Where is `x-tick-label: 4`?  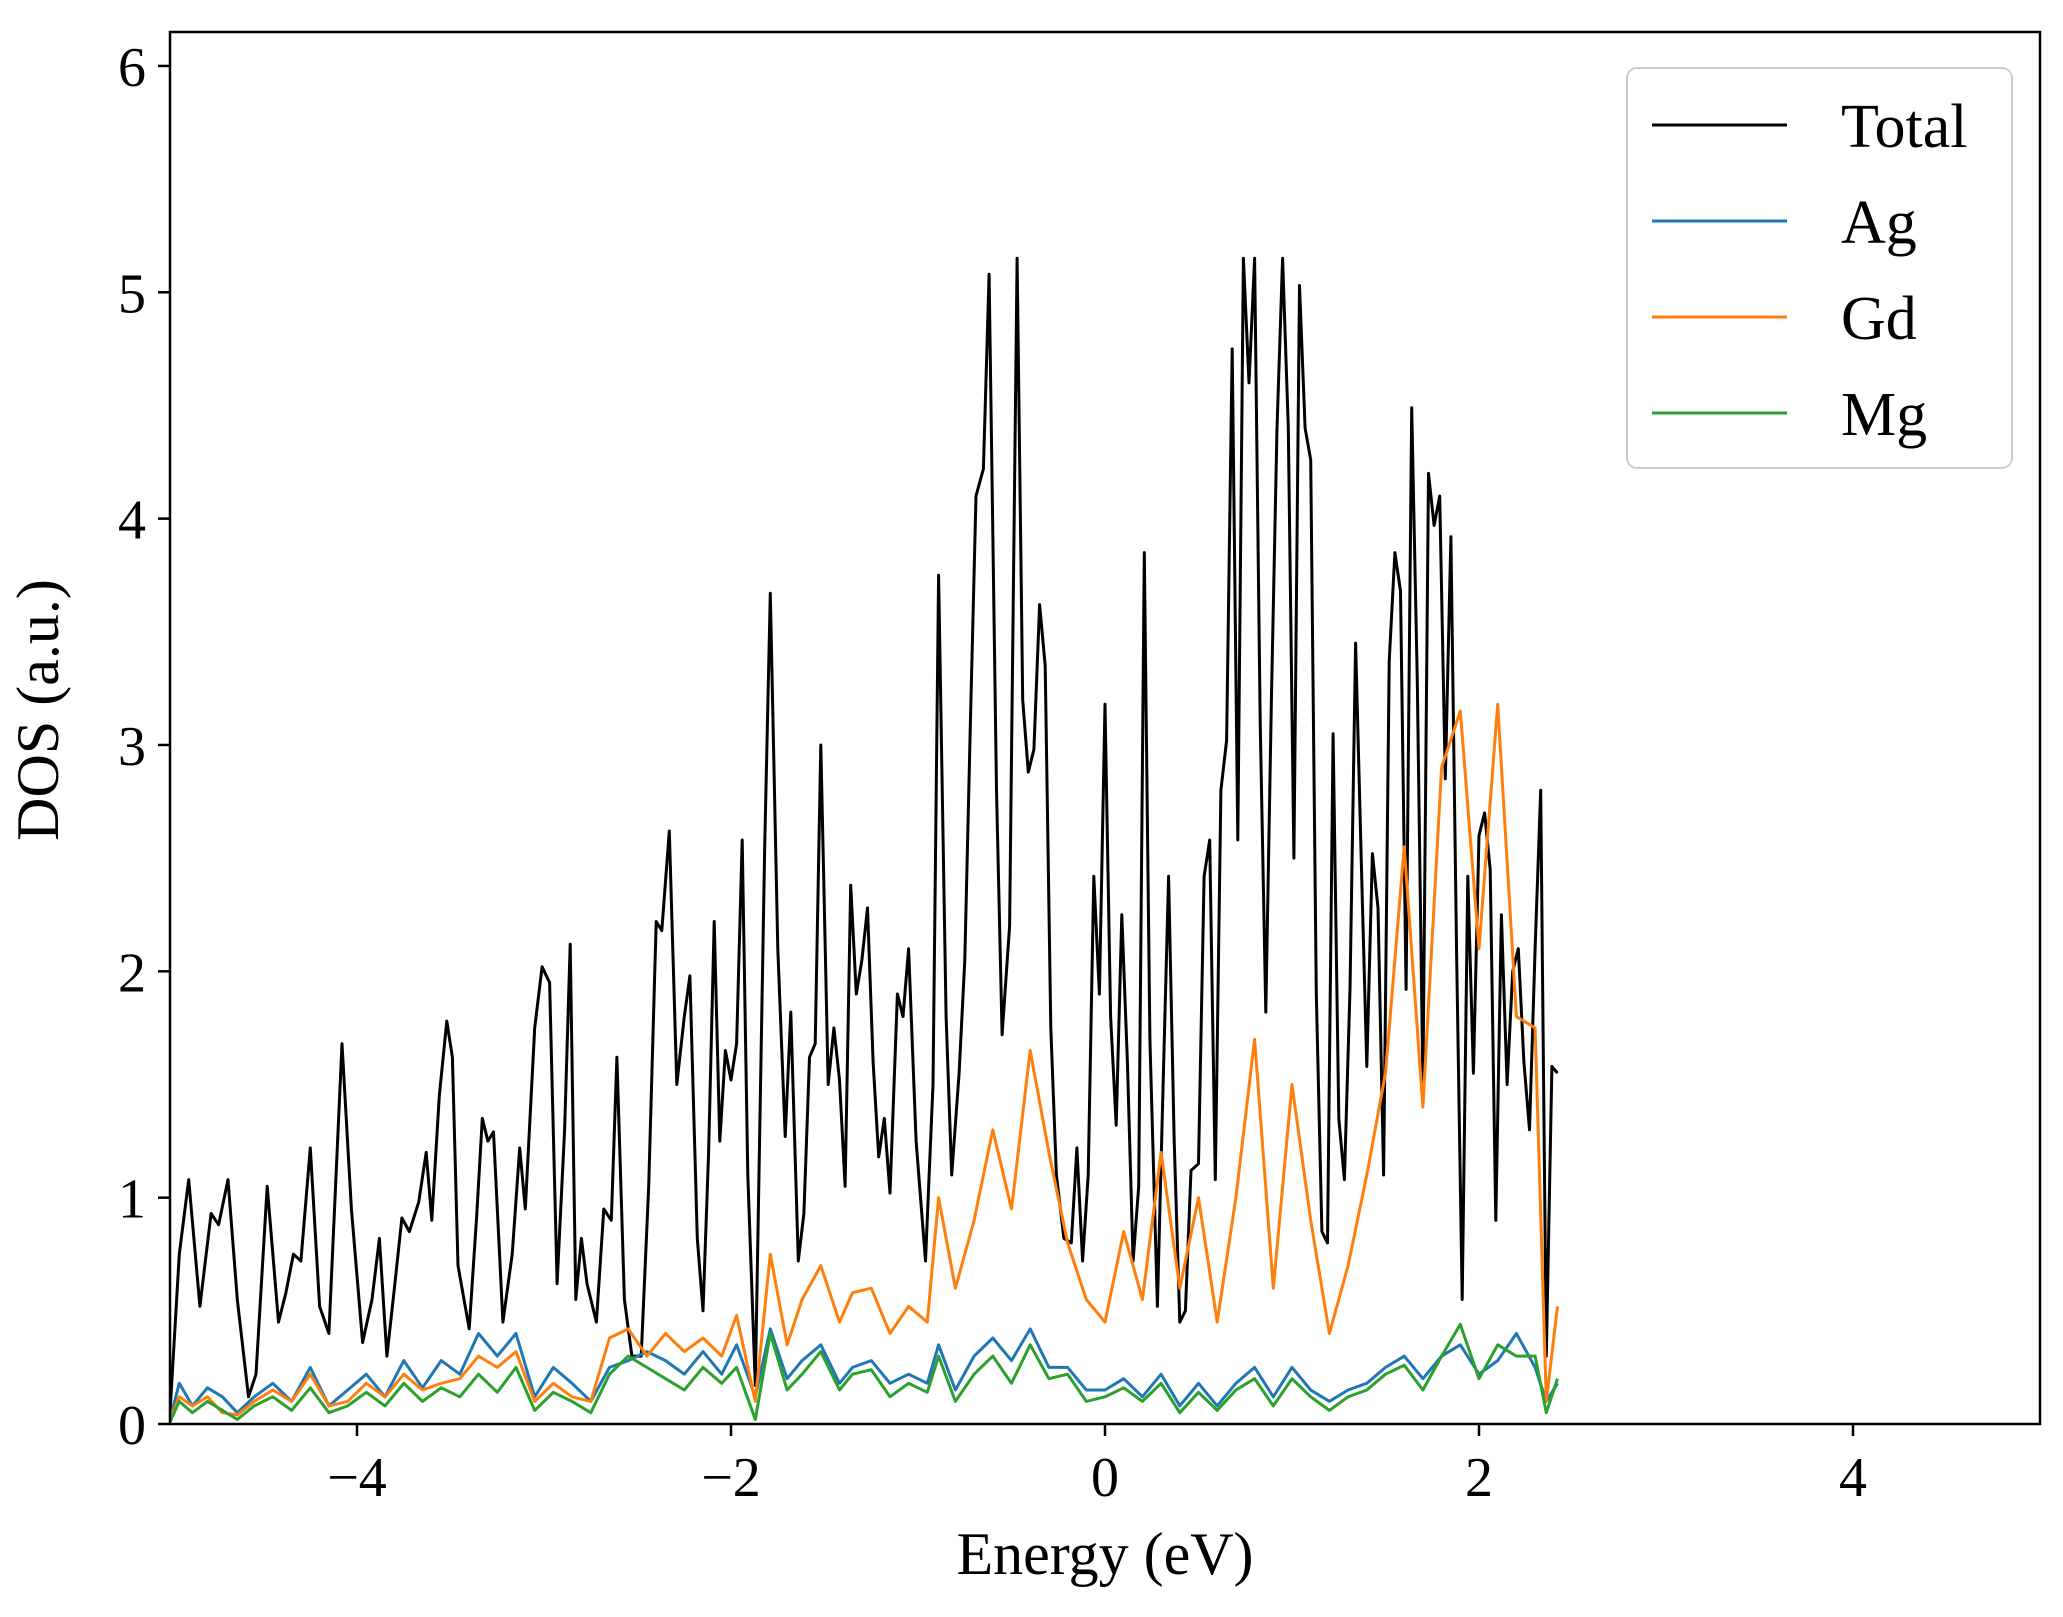
x-tick-label: 4 is located at coordinates (1853, 1478).